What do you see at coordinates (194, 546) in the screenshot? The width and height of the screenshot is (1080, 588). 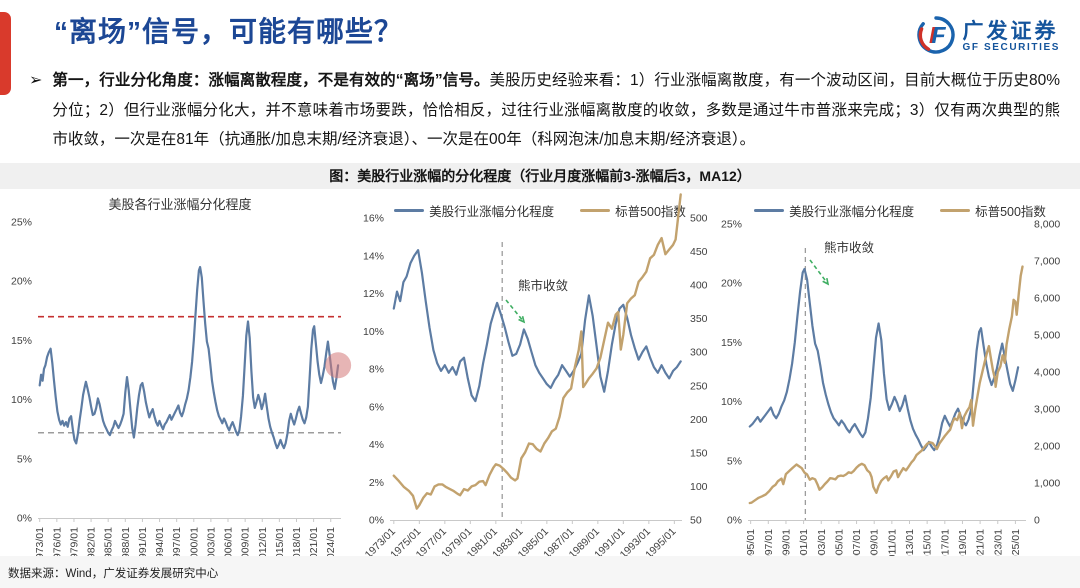 I see `x-tick-label: 2000/01` at bounding box center [194, 546].